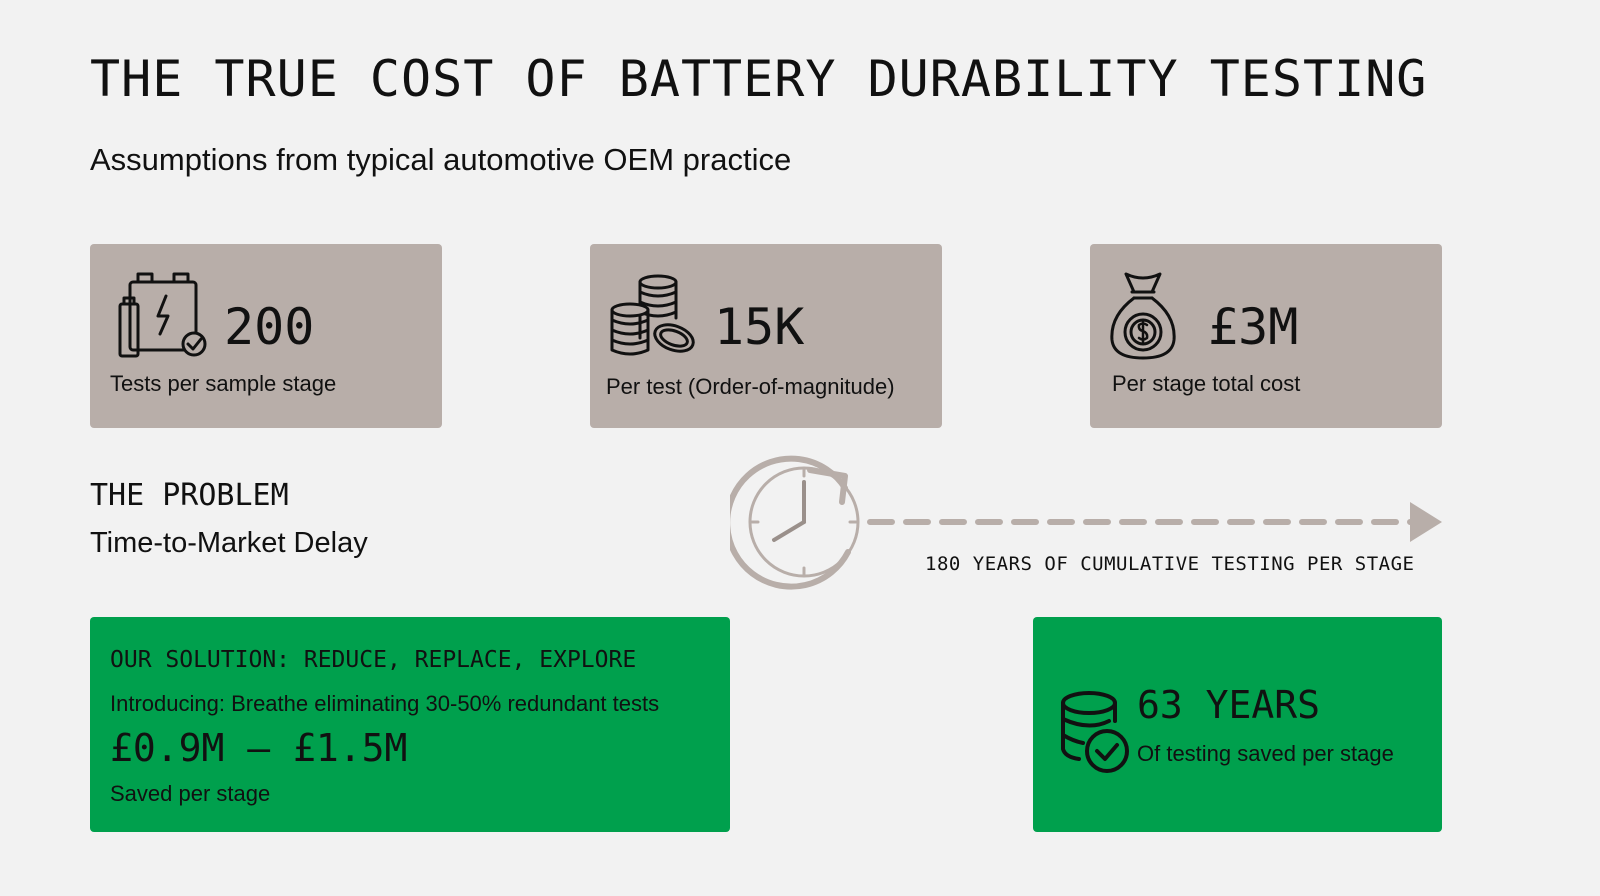 The width and height of the screenshot is (1600, 896). Describe the element at coordinates (1229, 705) in the screenshot. I see `time-saved-value: 63 YEARS` at that location.